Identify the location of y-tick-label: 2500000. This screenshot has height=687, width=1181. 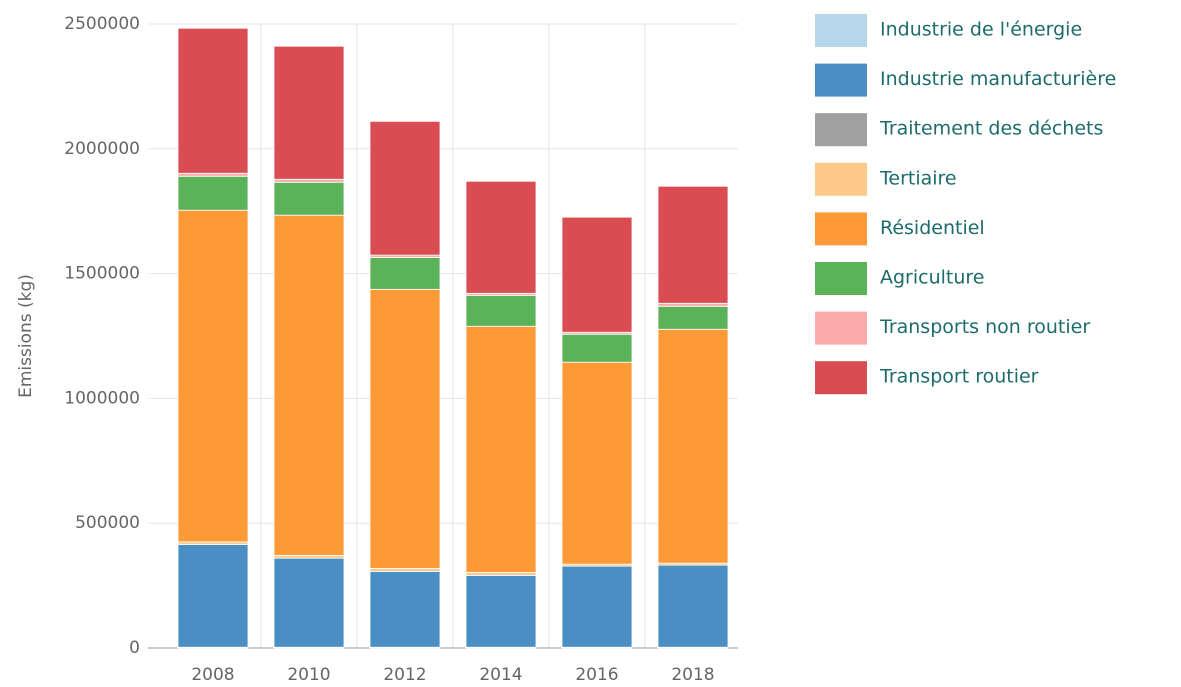
(102, 24).